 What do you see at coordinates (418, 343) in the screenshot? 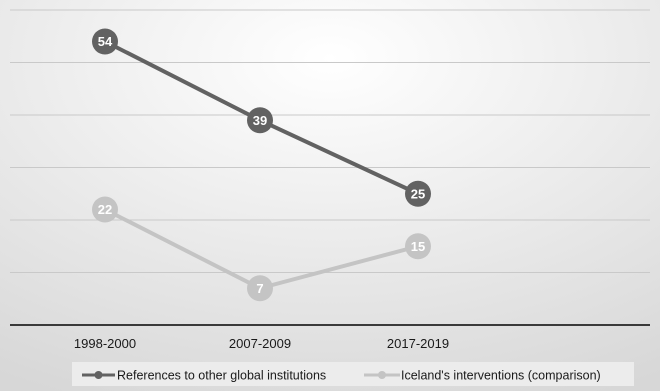
I see `x-tick-label: 2017-2019` at bounding box center [418, 343].